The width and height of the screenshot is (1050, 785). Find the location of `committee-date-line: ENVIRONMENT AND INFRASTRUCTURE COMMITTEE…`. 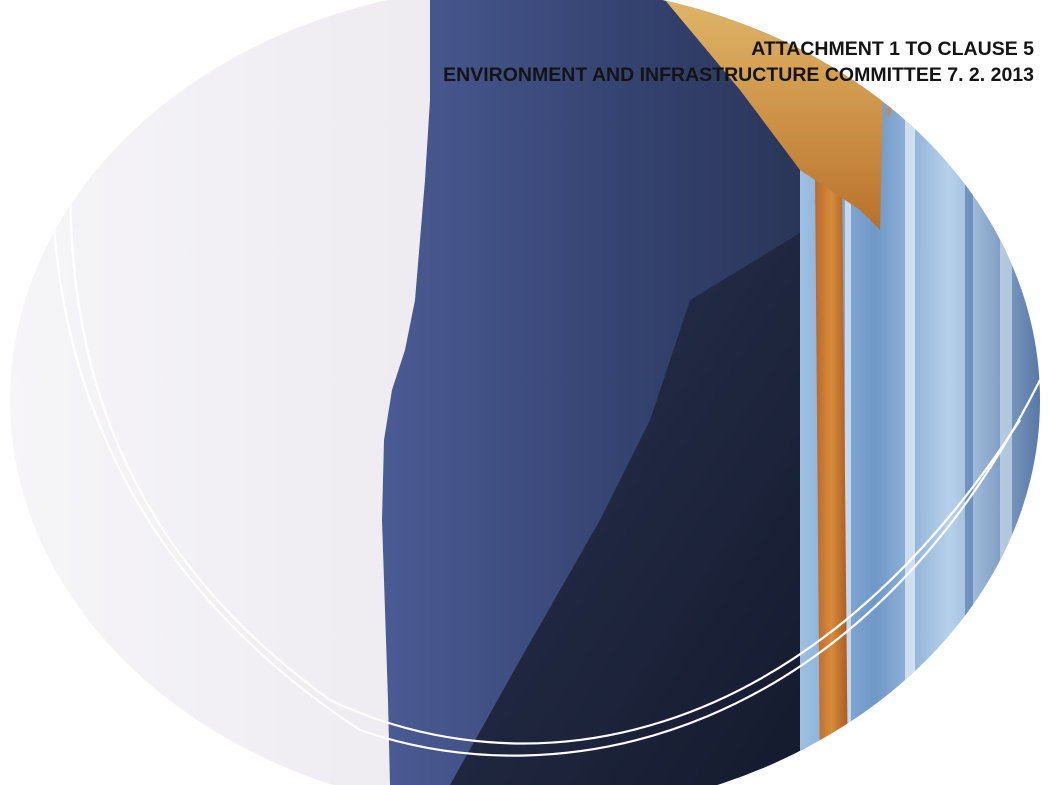

committee-date-line: ENVIRONMENT AND INFRASTRUCTURE COMMITTEE… is located at coordinates (738, 75).